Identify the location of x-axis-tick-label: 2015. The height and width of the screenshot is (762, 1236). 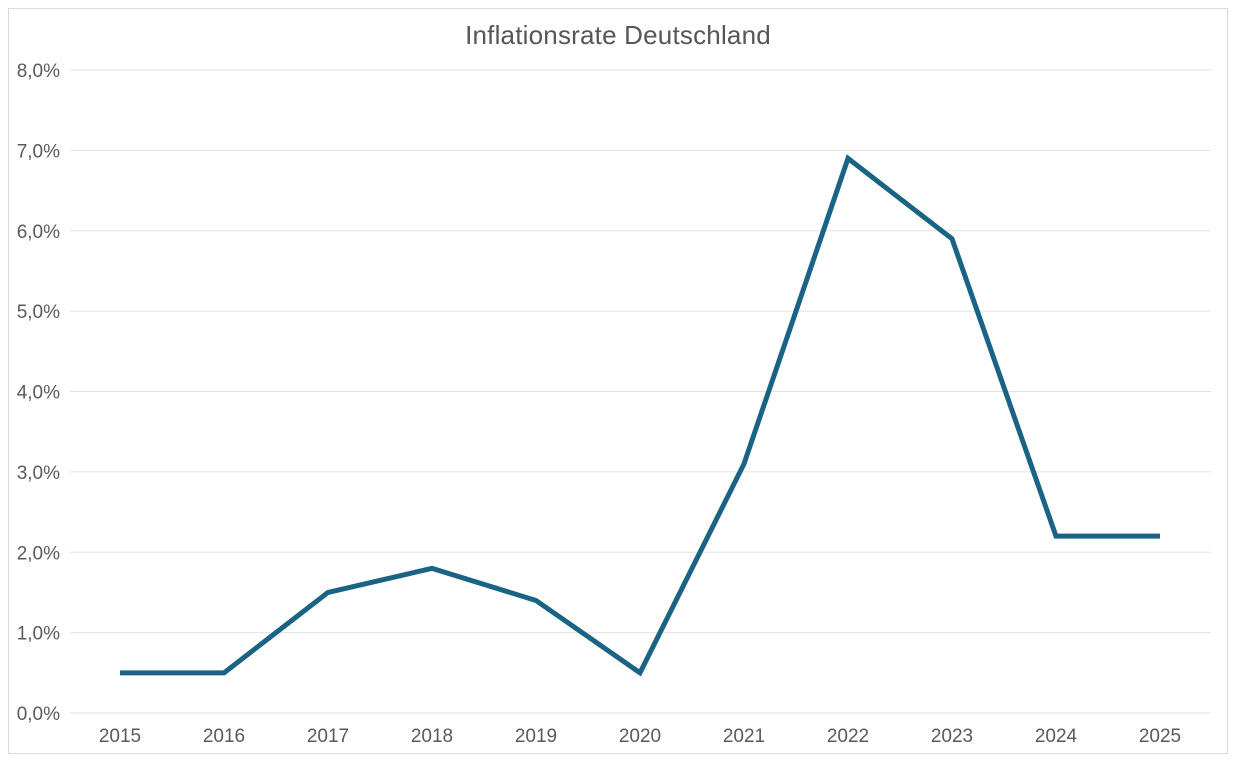
(120, 736).